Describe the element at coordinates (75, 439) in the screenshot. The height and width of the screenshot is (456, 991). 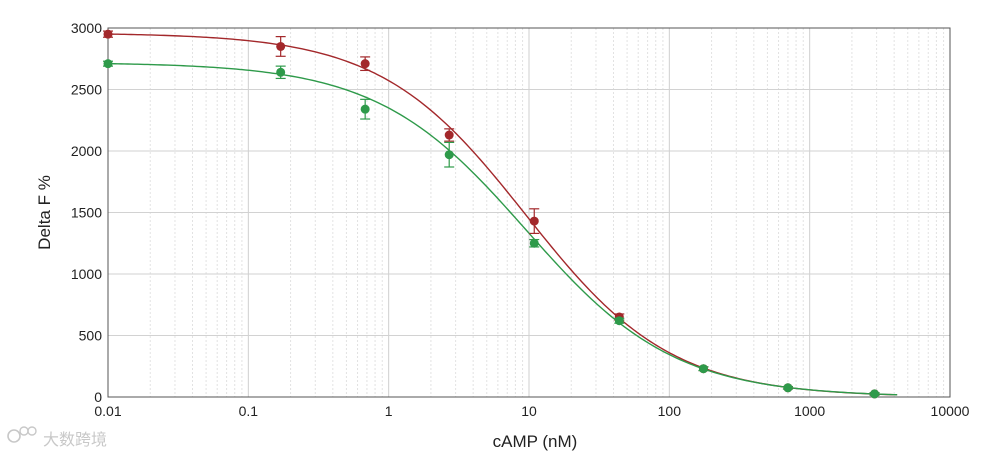
I see `watermark-text: 大数跨境` at that location.